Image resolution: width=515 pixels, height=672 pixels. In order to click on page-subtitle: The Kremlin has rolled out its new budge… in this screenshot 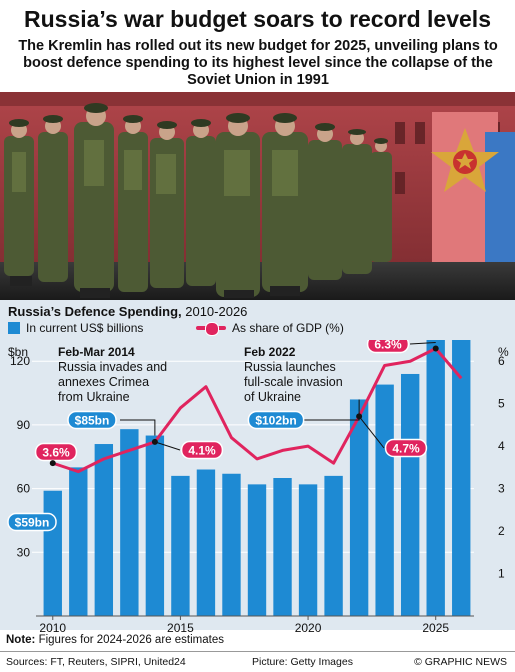, I will do `click(258, 63)`.